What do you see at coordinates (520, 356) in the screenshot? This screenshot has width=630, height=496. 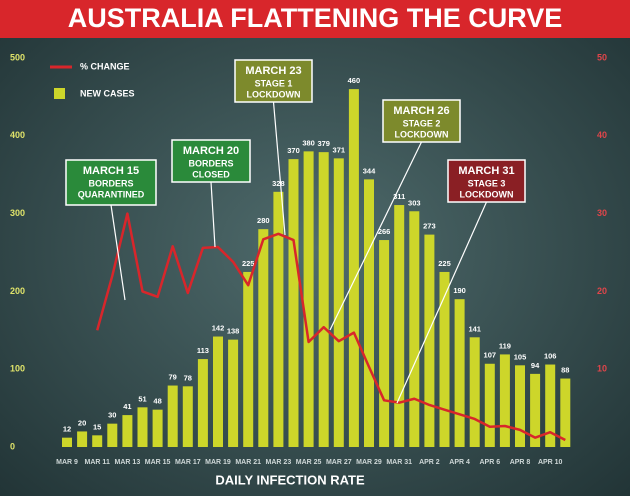 I see `value-label: 105` at bounding box center [520, 356].